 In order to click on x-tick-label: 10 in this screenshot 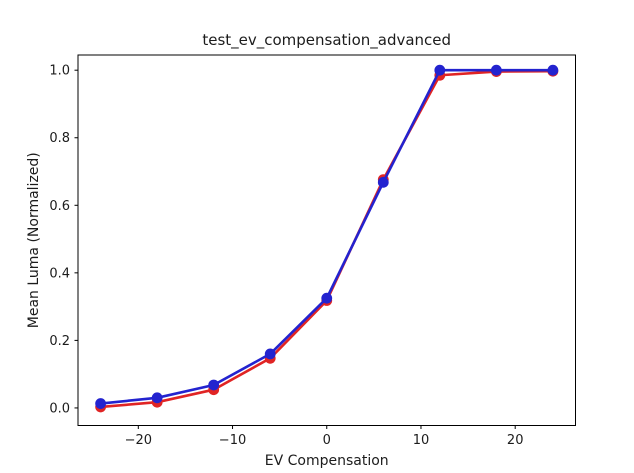, I will do `click(421, 440)`.